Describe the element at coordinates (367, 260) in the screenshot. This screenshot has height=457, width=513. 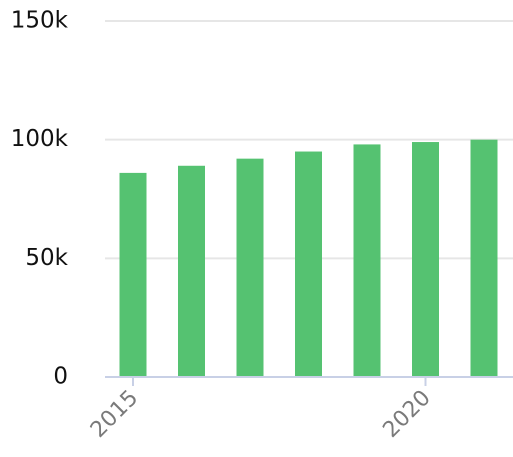
I see `bar-2019` at that location.